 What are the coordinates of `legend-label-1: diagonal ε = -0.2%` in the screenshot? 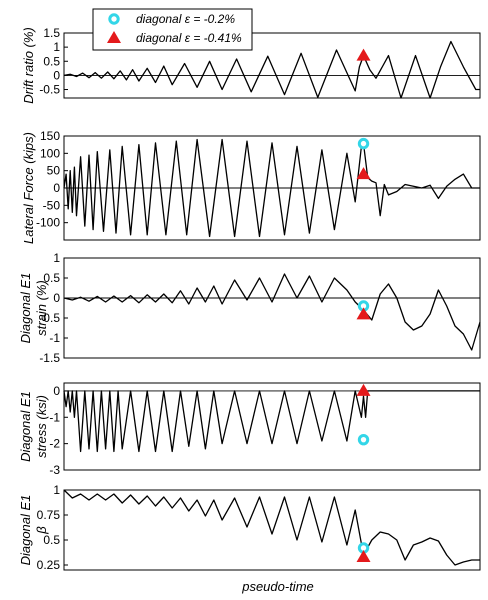 It's located at (185, 19).